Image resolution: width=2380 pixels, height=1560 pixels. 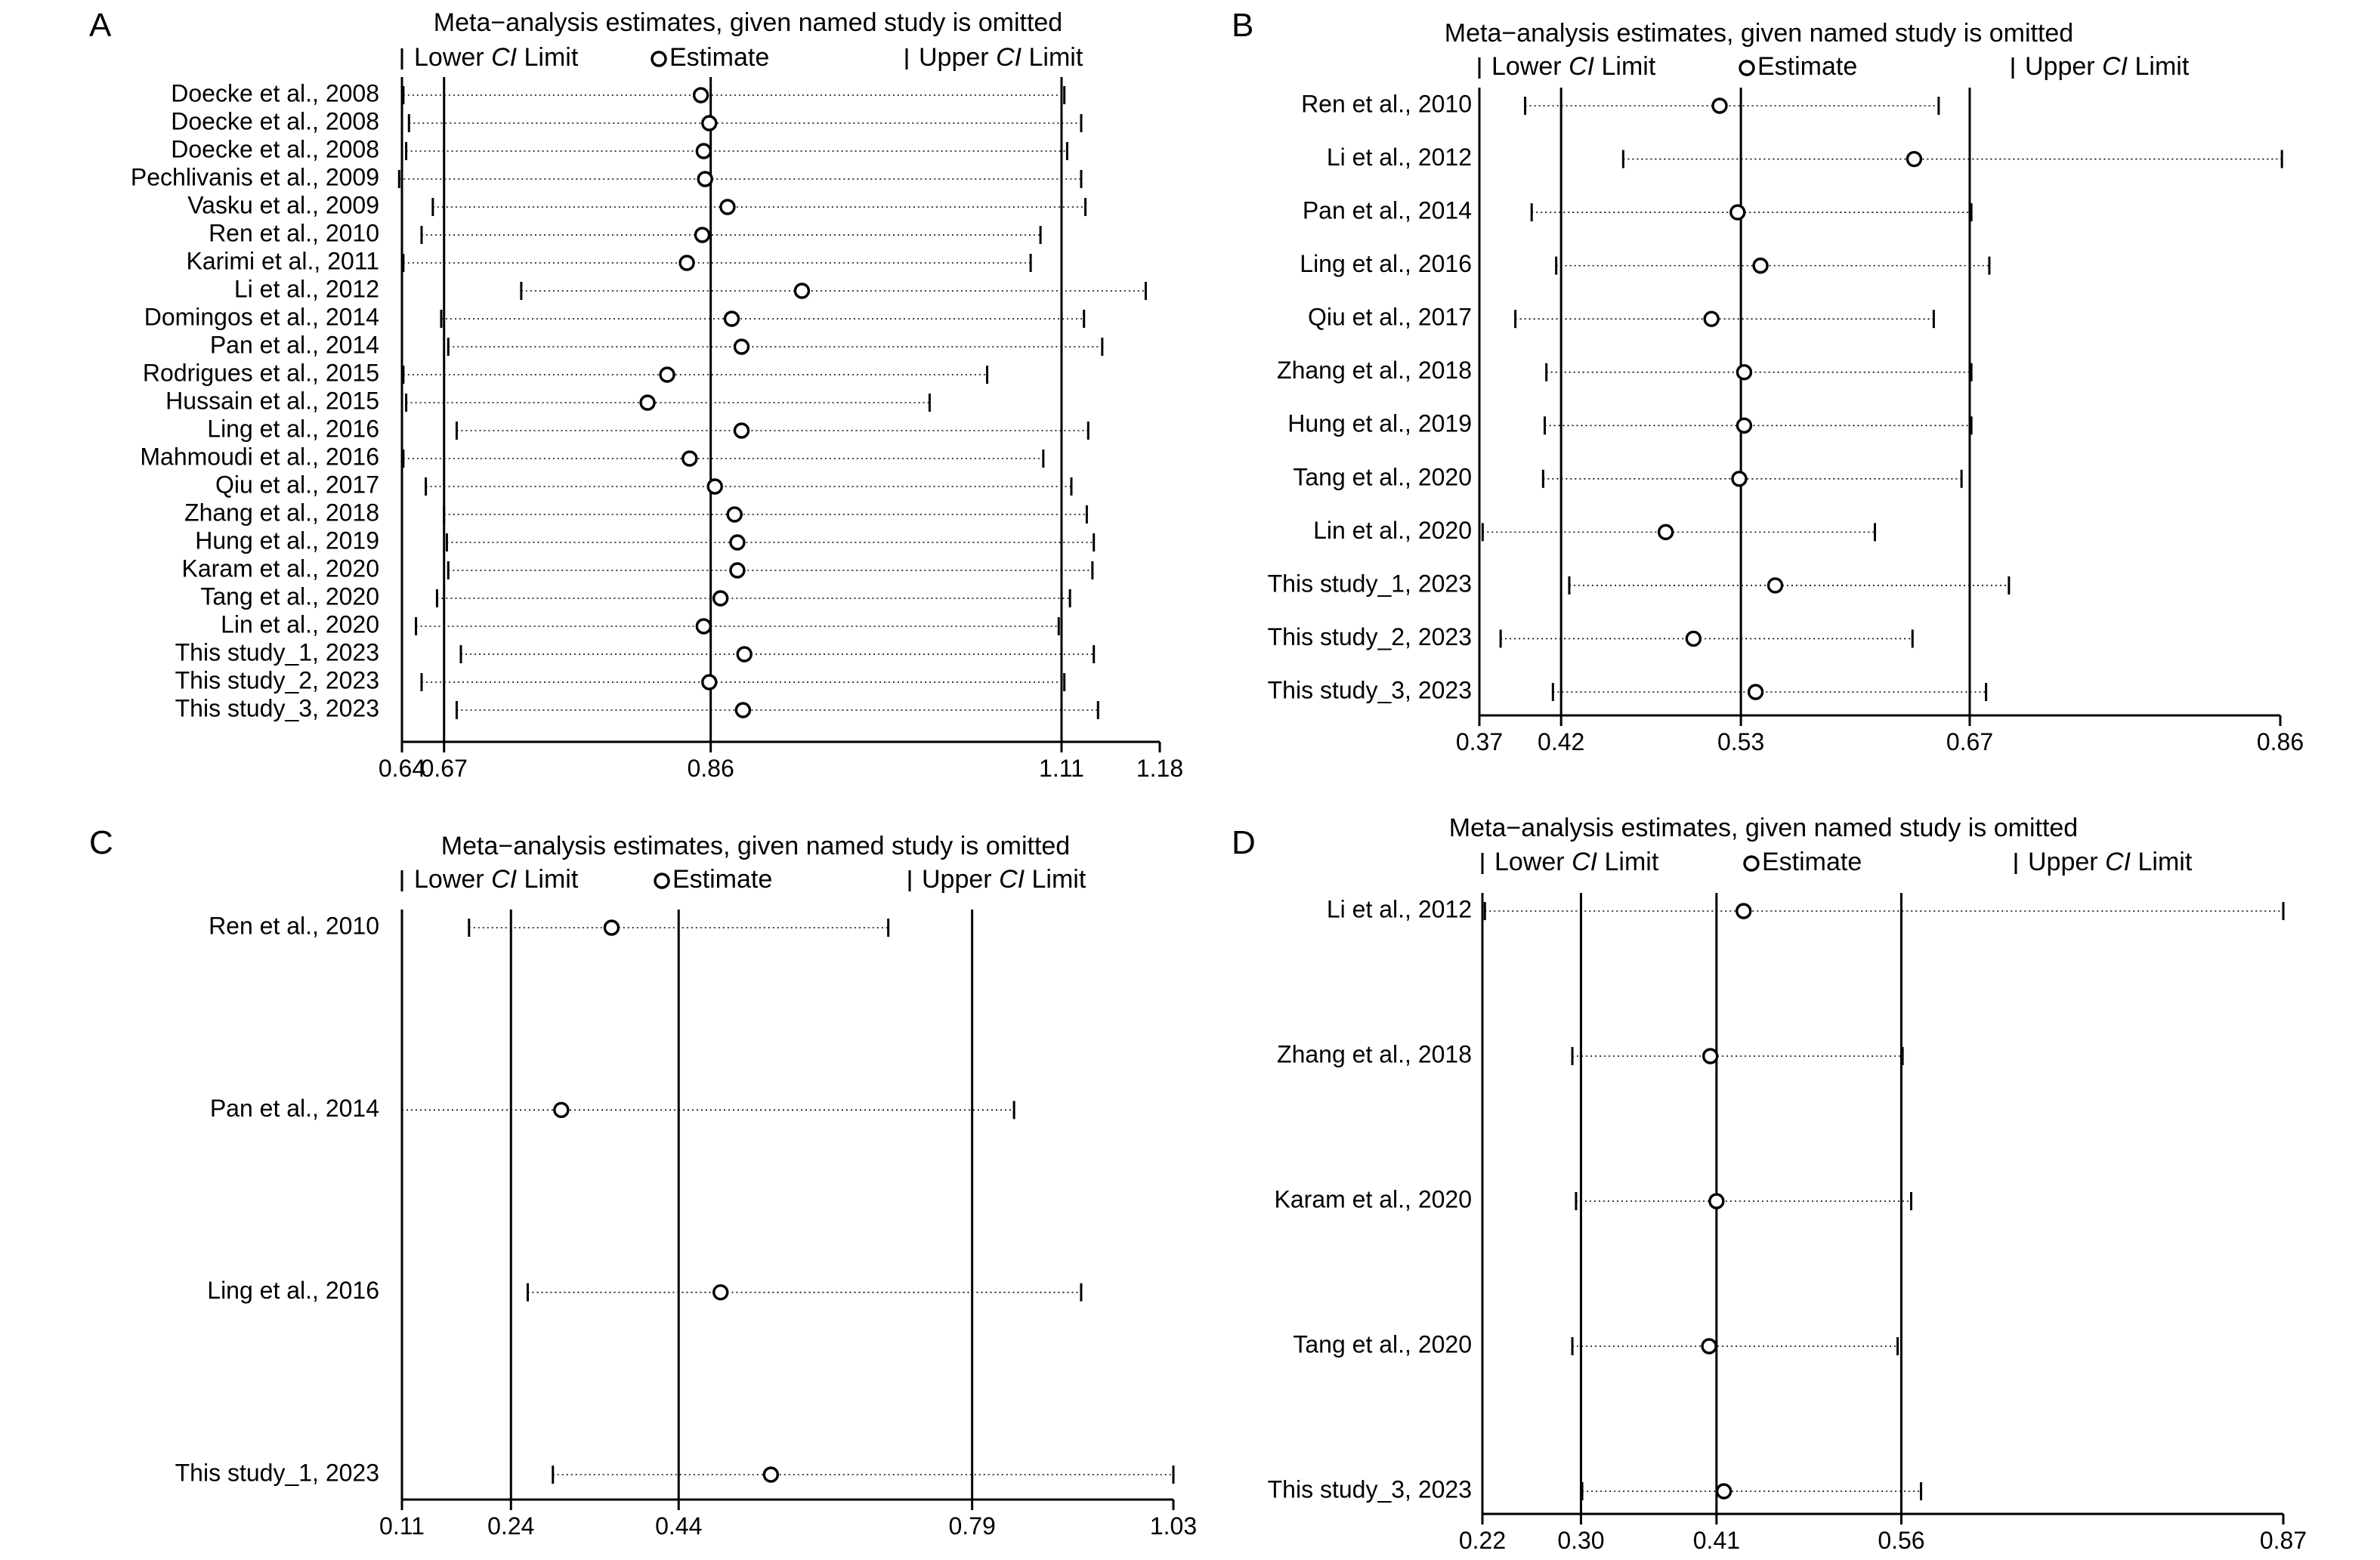 I want to click on x-tick-label: 0.79, so click(x=972, y=1526).